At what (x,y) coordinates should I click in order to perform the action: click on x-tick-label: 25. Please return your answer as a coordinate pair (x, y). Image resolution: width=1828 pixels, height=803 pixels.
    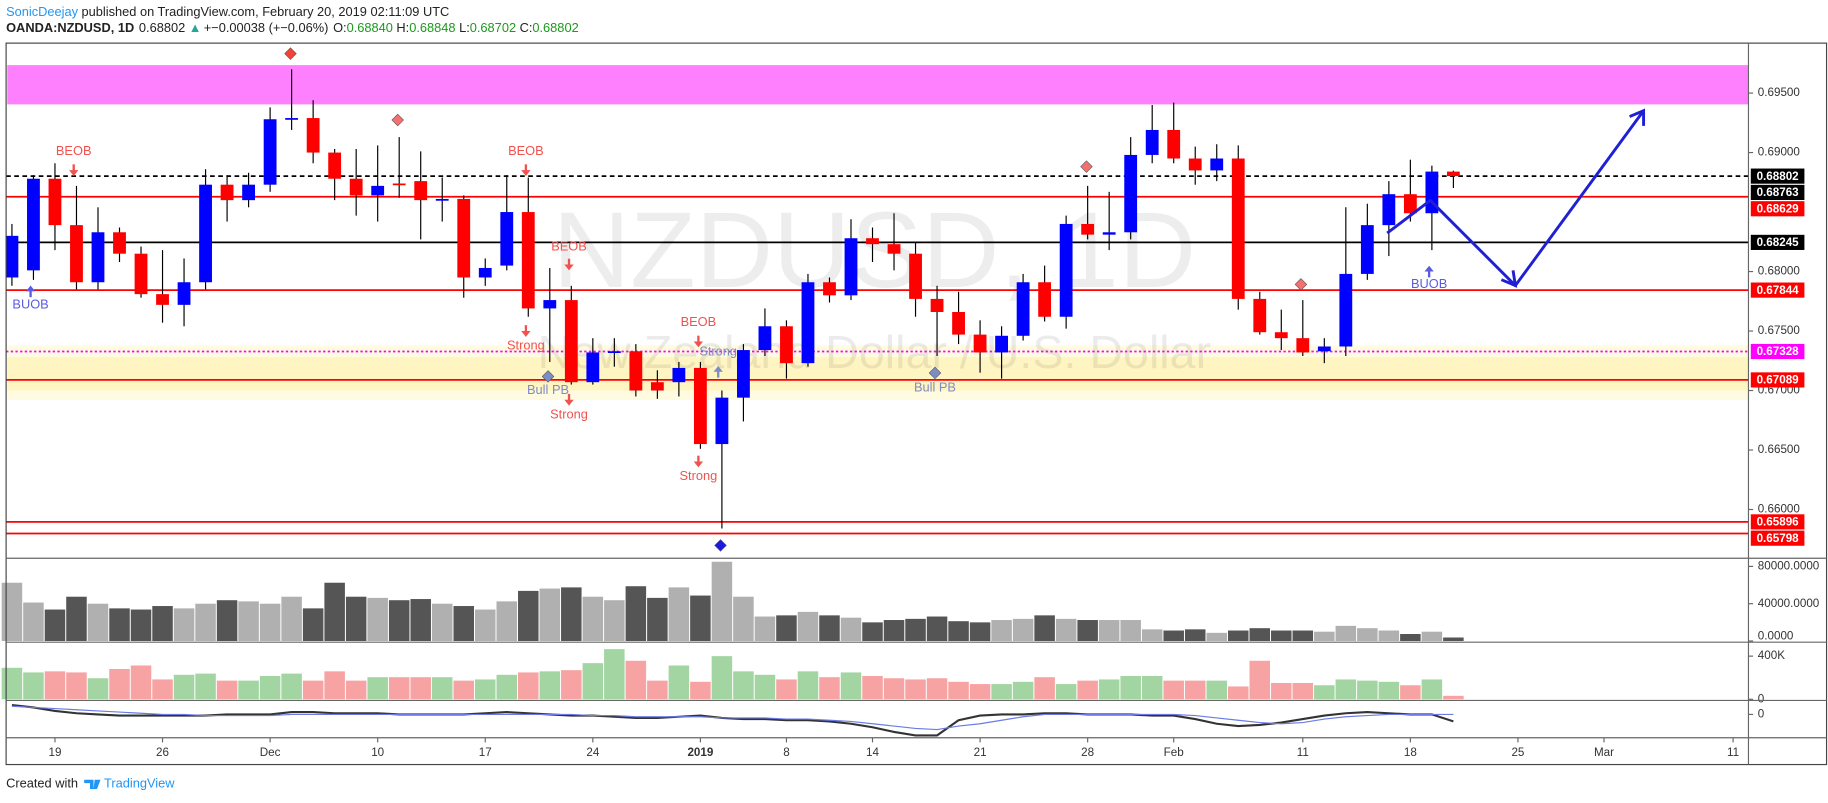
    Looking at the image, I should click on (1517, 752).